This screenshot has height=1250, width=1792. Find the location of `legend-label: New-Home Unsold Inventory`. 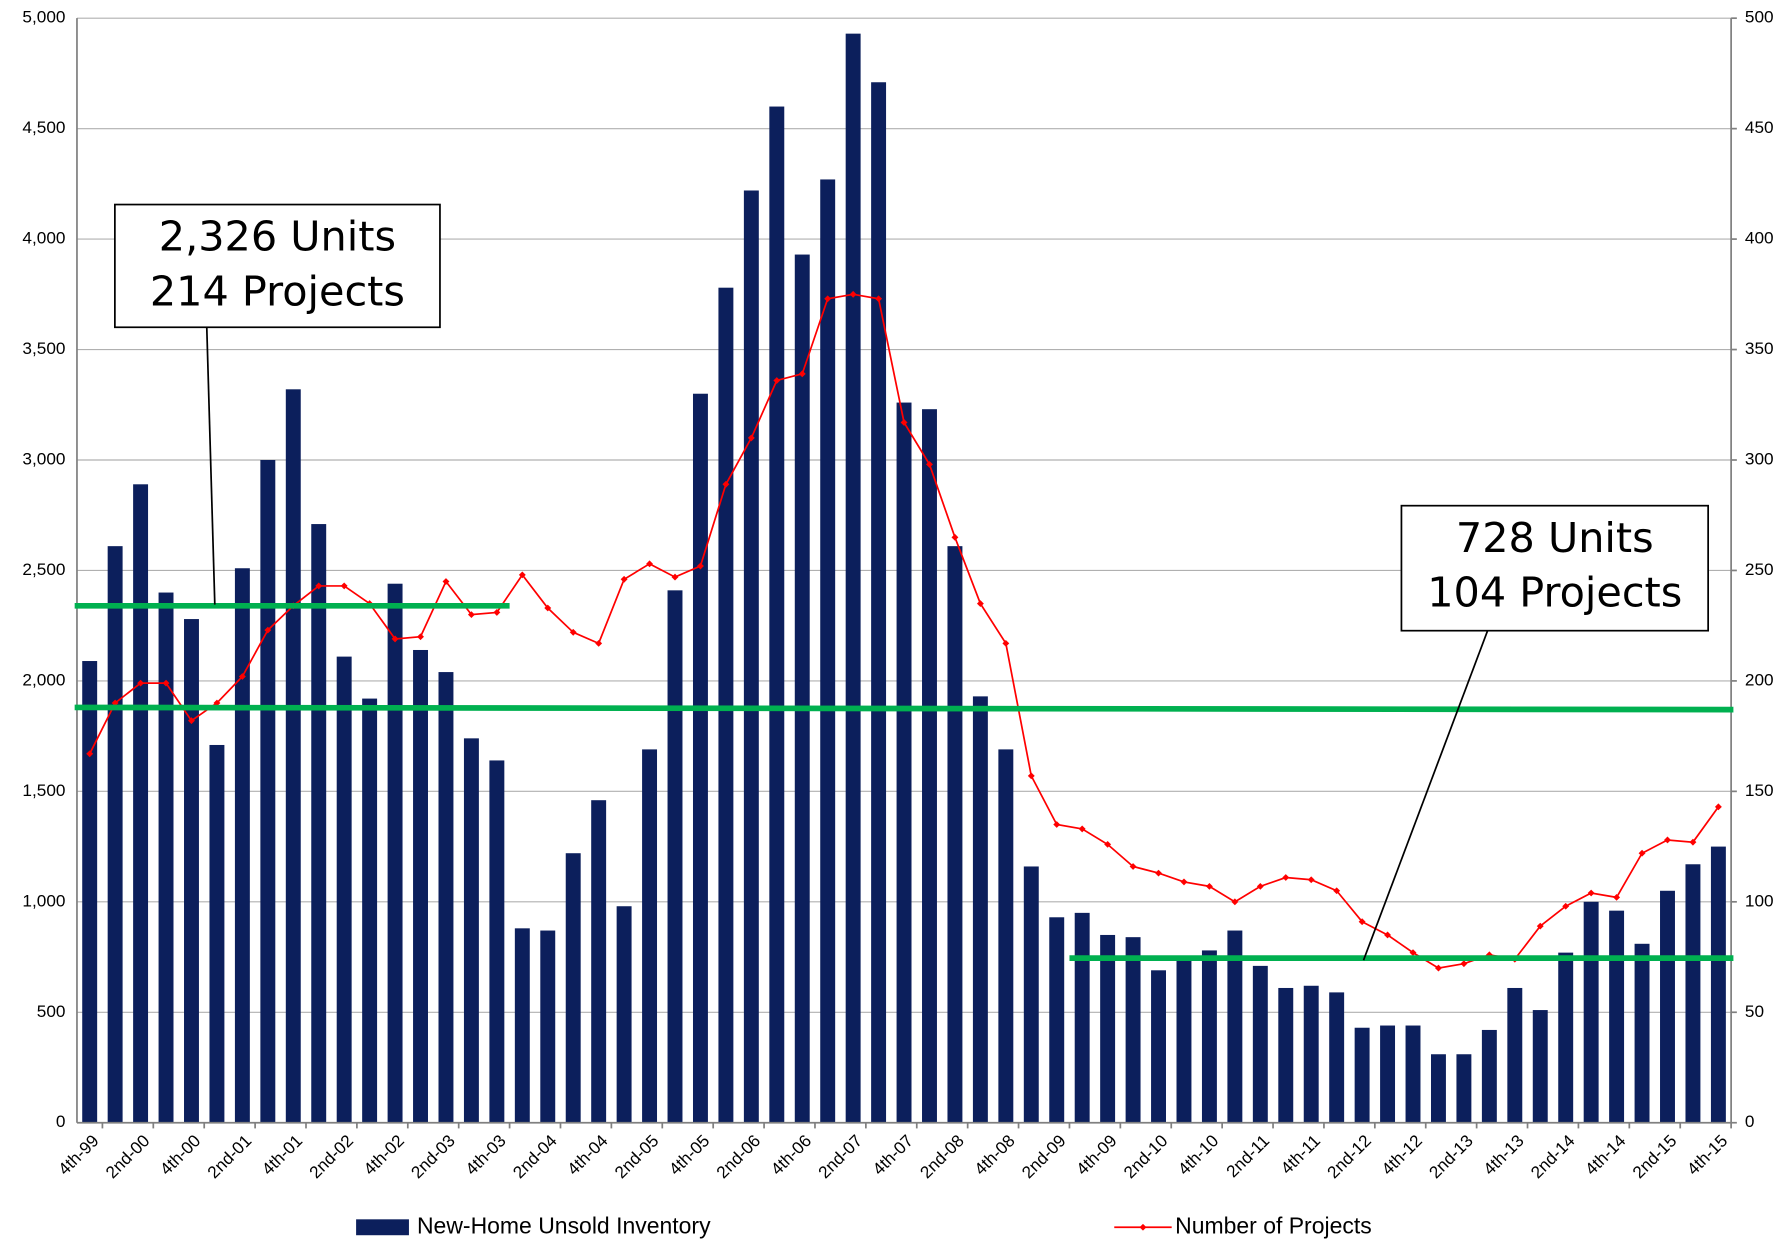

legend-label: New-Home Unsold Inventory is located at coordinates (564, 1225).